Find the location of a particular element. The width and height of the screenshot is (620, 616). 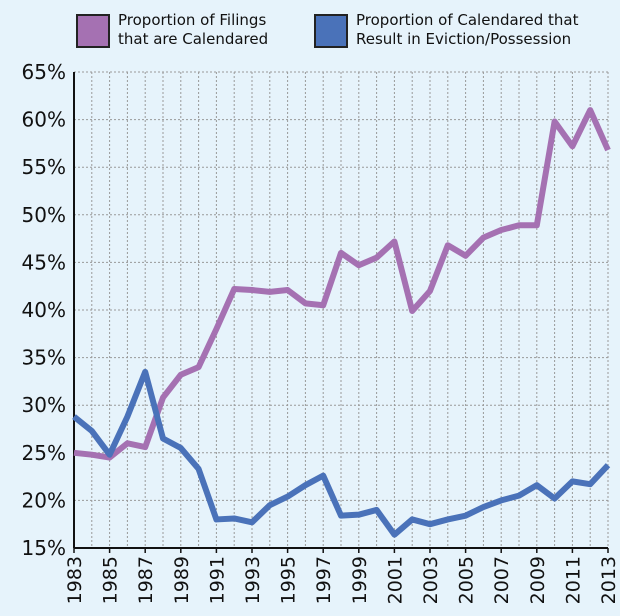

x-tick-label: 2003 is located at coordinates (431, 580).